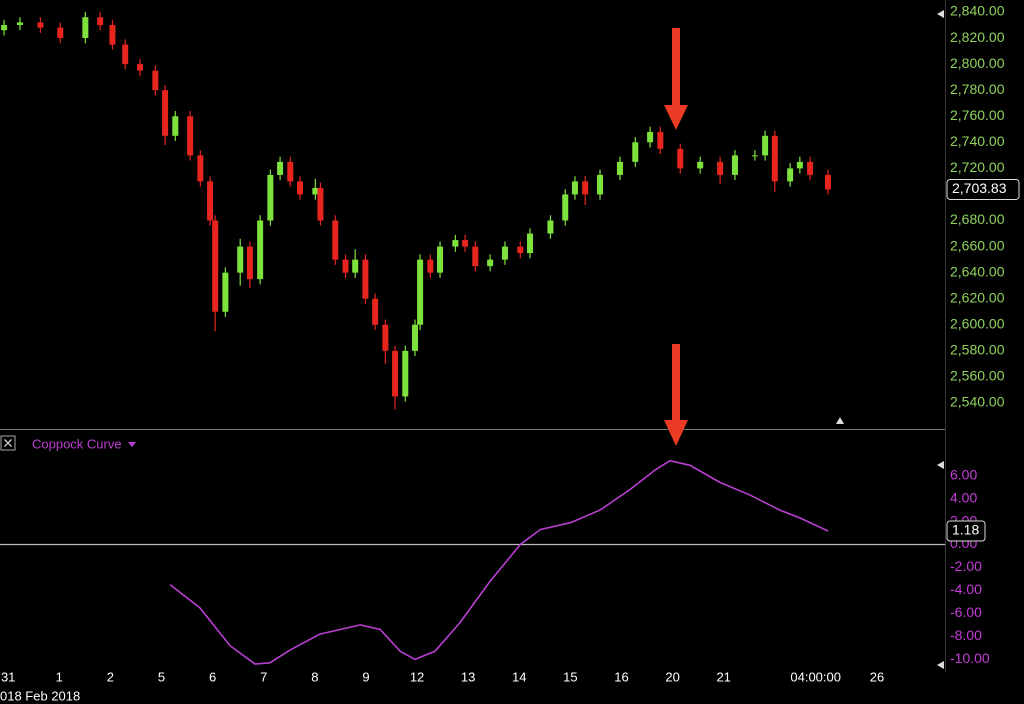  Describe the element at coordinates (212, 676) in the screenshot. I see `x-tick-label: 6` at that location.